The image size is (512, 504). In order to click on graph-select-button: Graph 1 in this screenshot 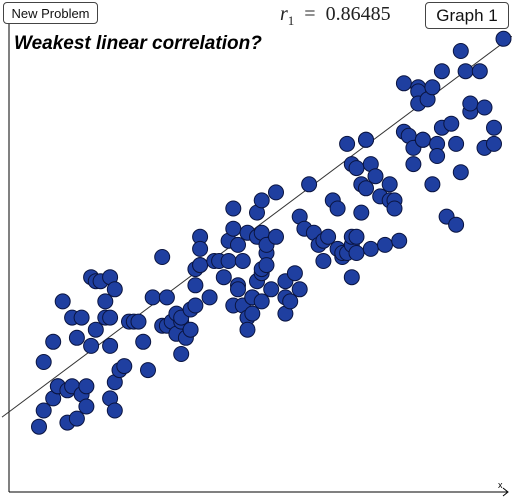, I will do `click(467, 15)`.